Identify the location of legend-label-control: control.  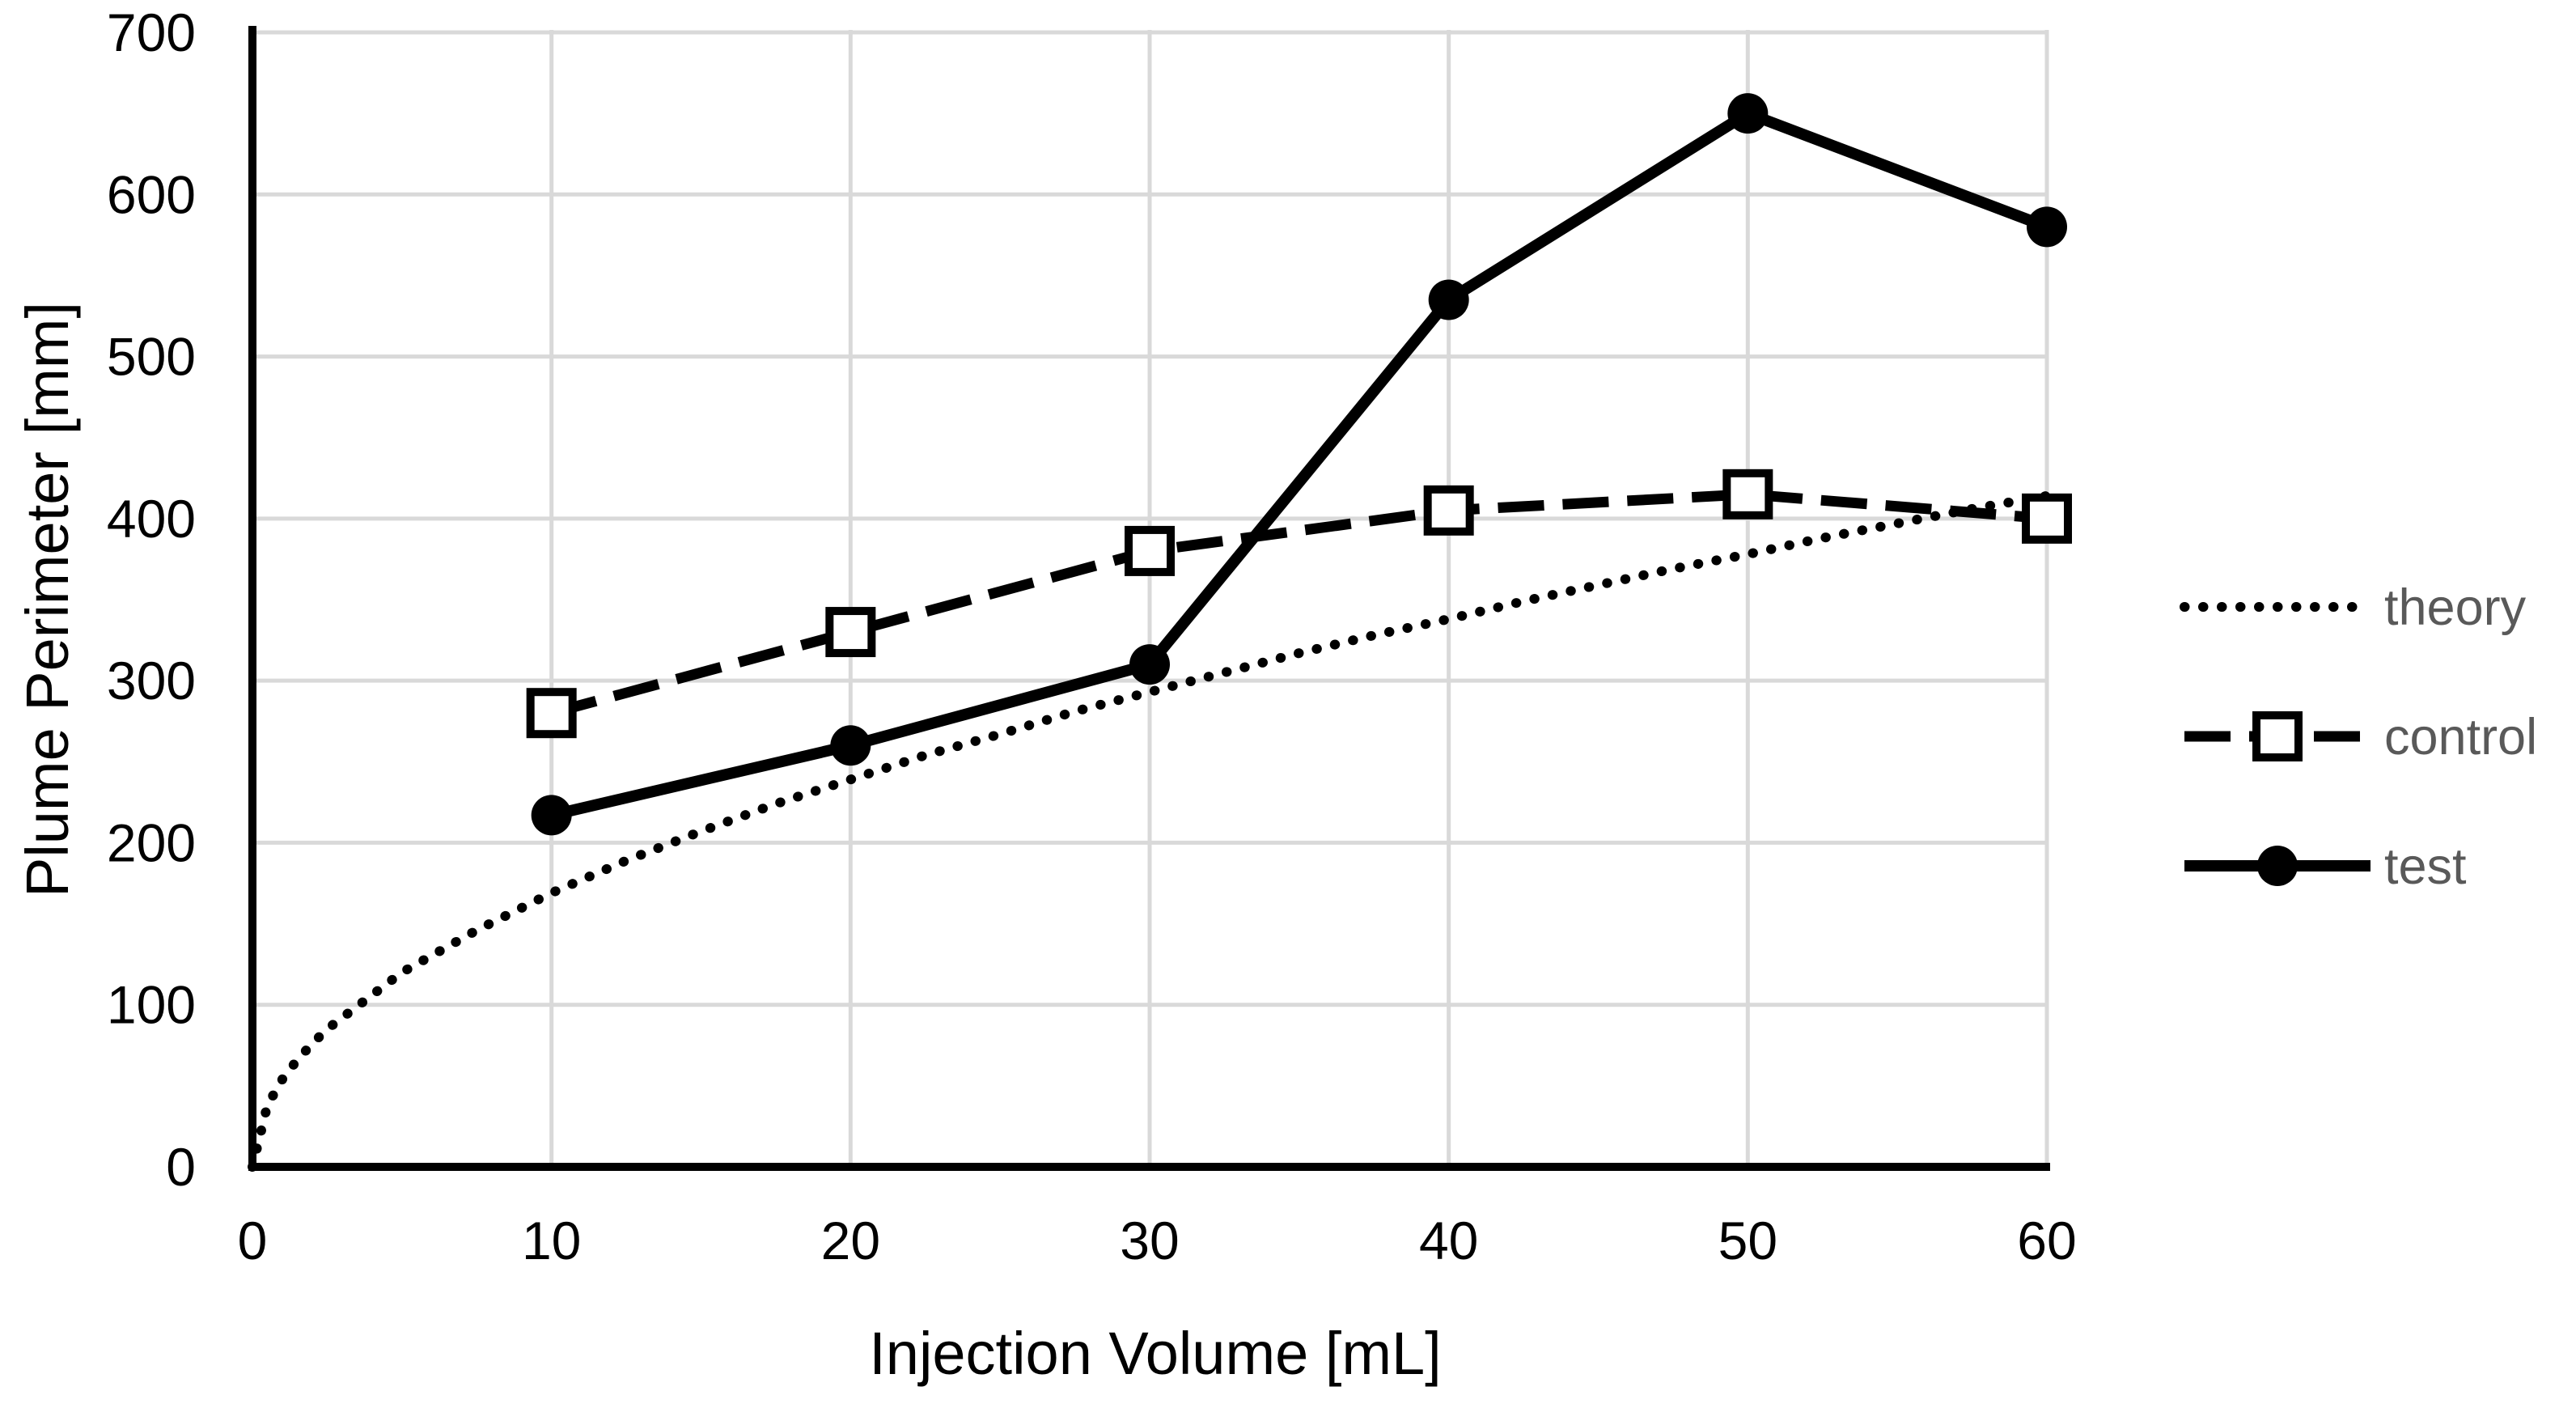
(2460, 737).